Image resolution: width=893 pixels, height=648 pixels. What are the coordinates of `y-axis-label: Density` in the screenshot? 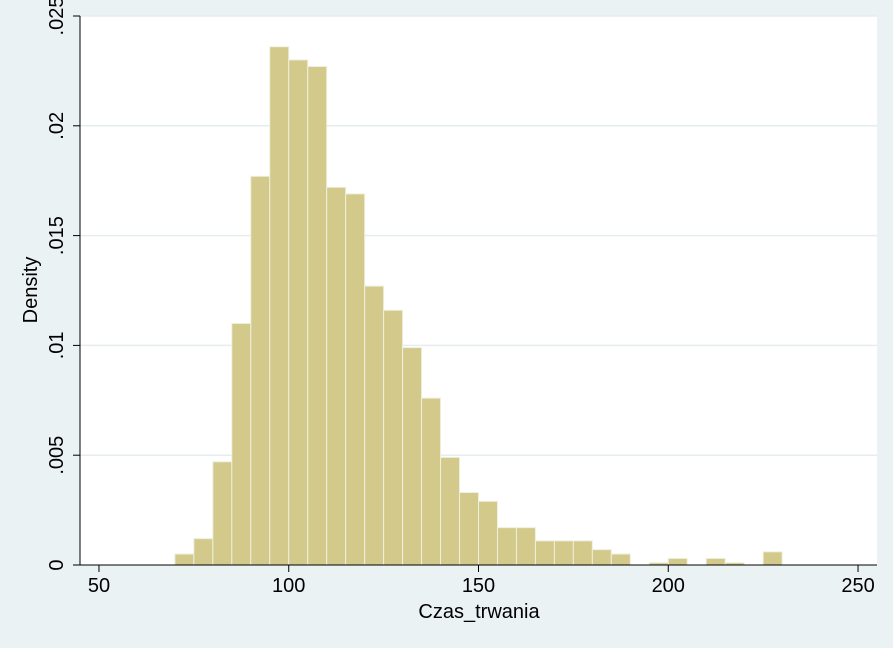 It's located at (31, 290).